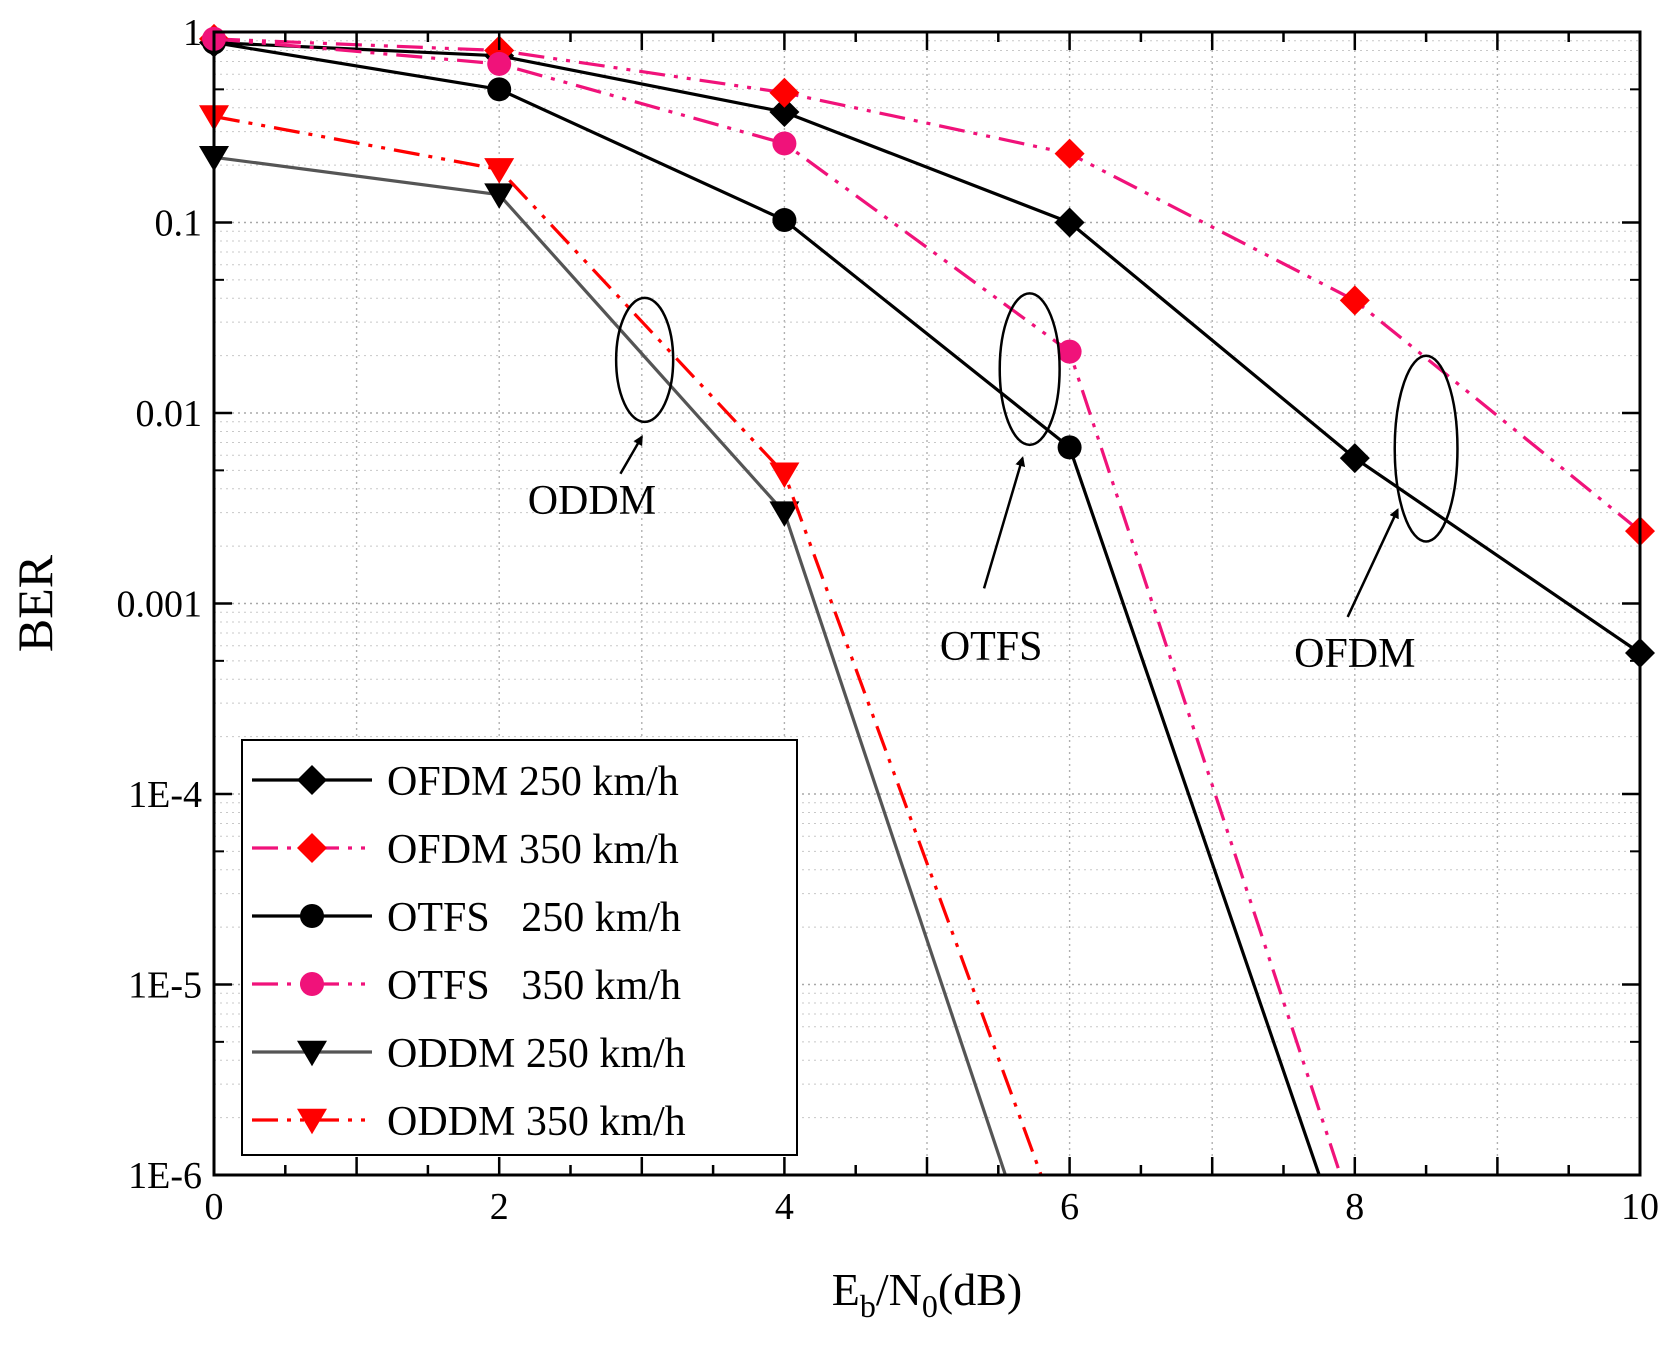 The width and height of the screenshot is (1661, 1354). What do you see at coordinates (499, 1207) in the screenshot?
I see `x-tick-label: 2` at bounding box center [499, 1207].